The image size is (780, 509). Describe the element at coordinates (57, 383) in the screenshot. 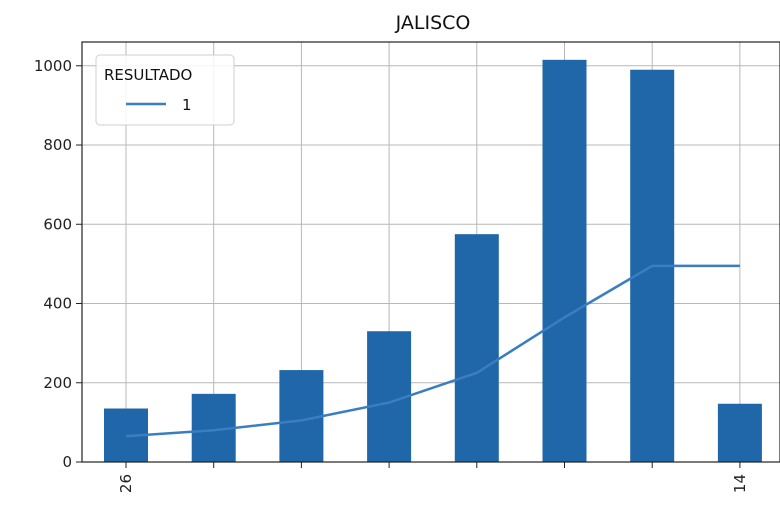

I see `y-tick-label: 200` at that location.